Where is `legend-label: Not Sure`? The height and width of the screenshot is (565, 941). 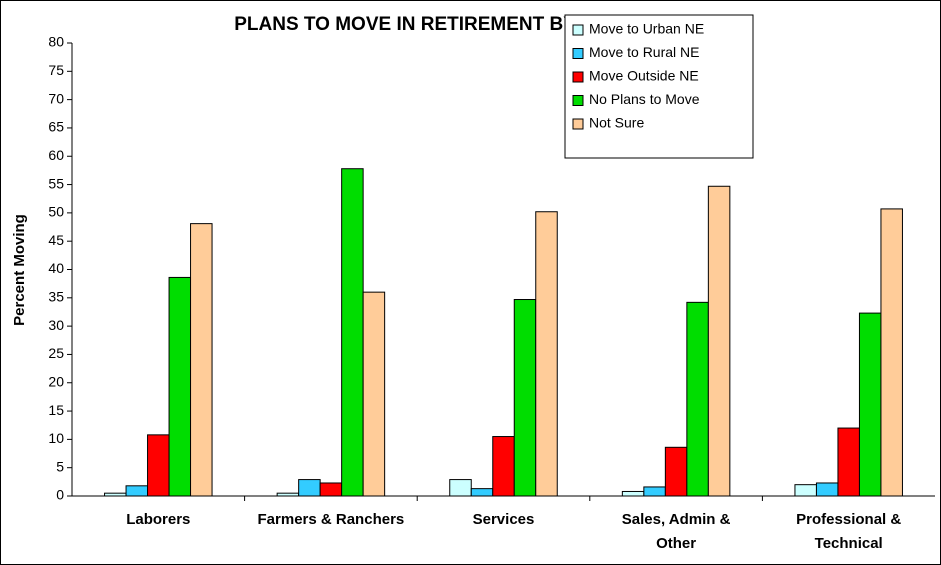
legend-label: Not Sure is located at coordinates (616, 123).